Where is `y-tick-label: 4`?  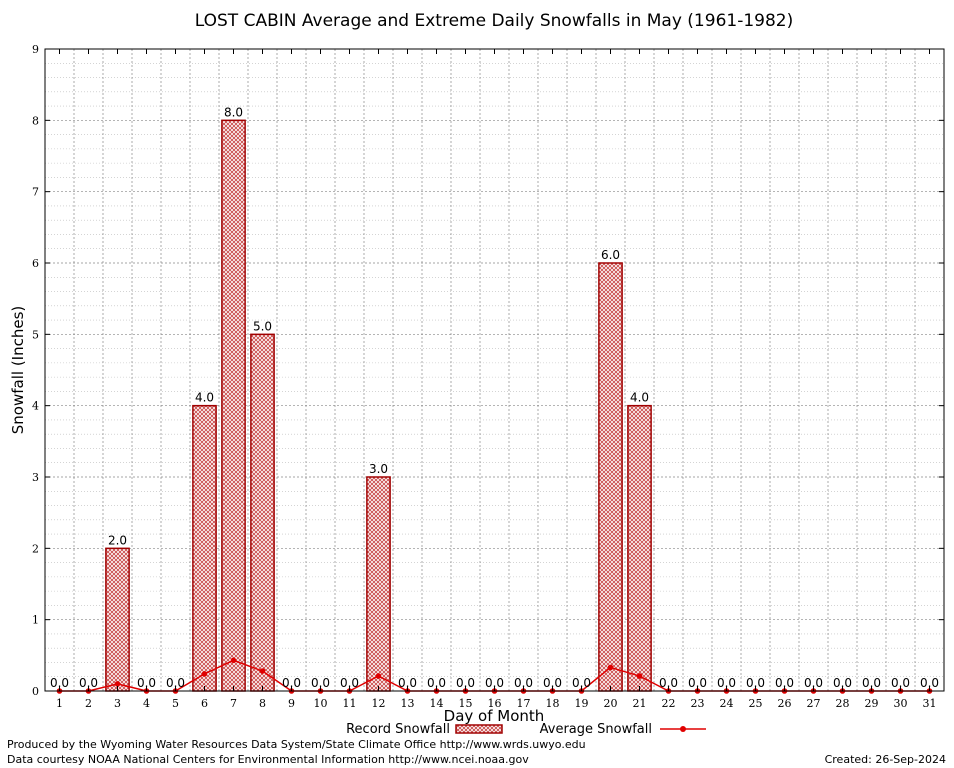
y-tick-label: 4 is located at coordinates (35, 406).